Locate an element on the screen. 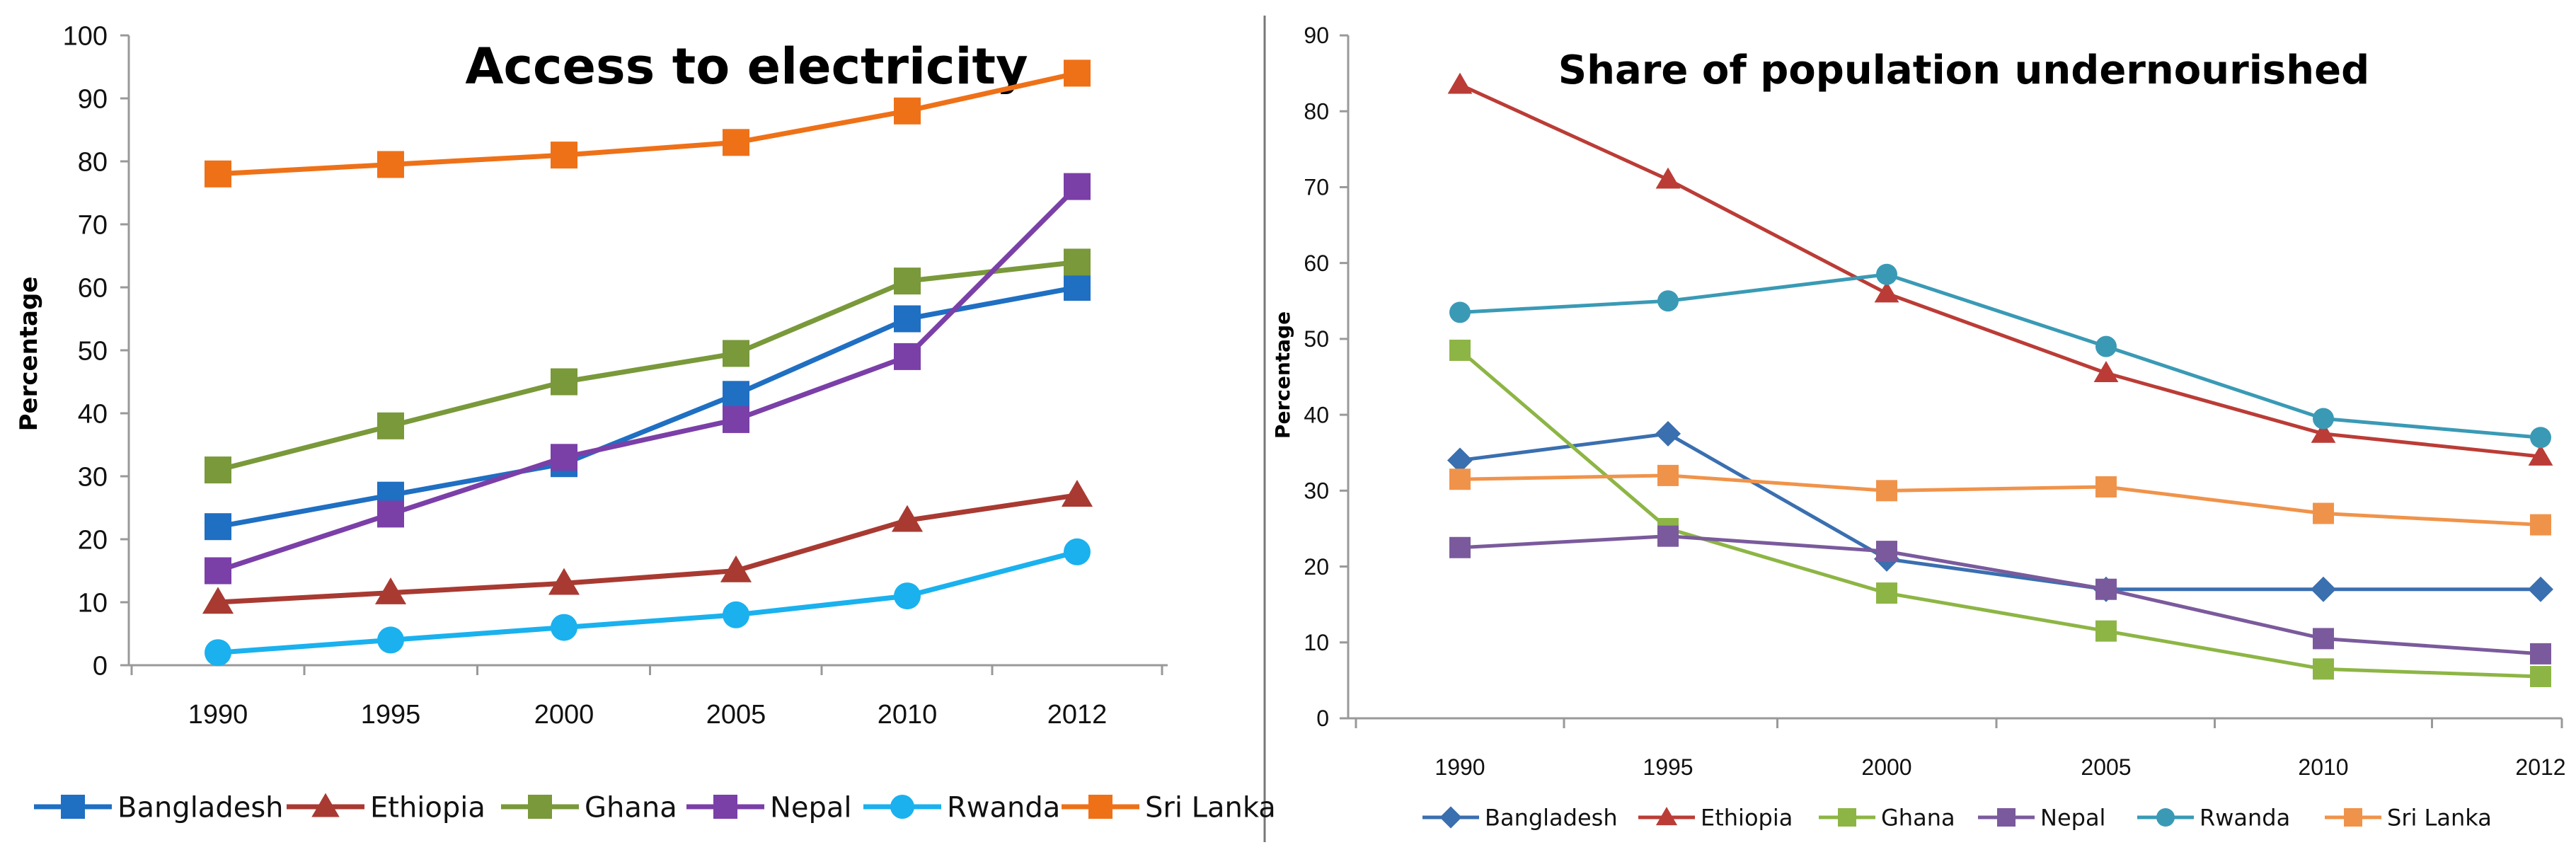 This screenshot has width=2576, height=857. y-tick-label: 30 is located at coordinates (1316, 491).